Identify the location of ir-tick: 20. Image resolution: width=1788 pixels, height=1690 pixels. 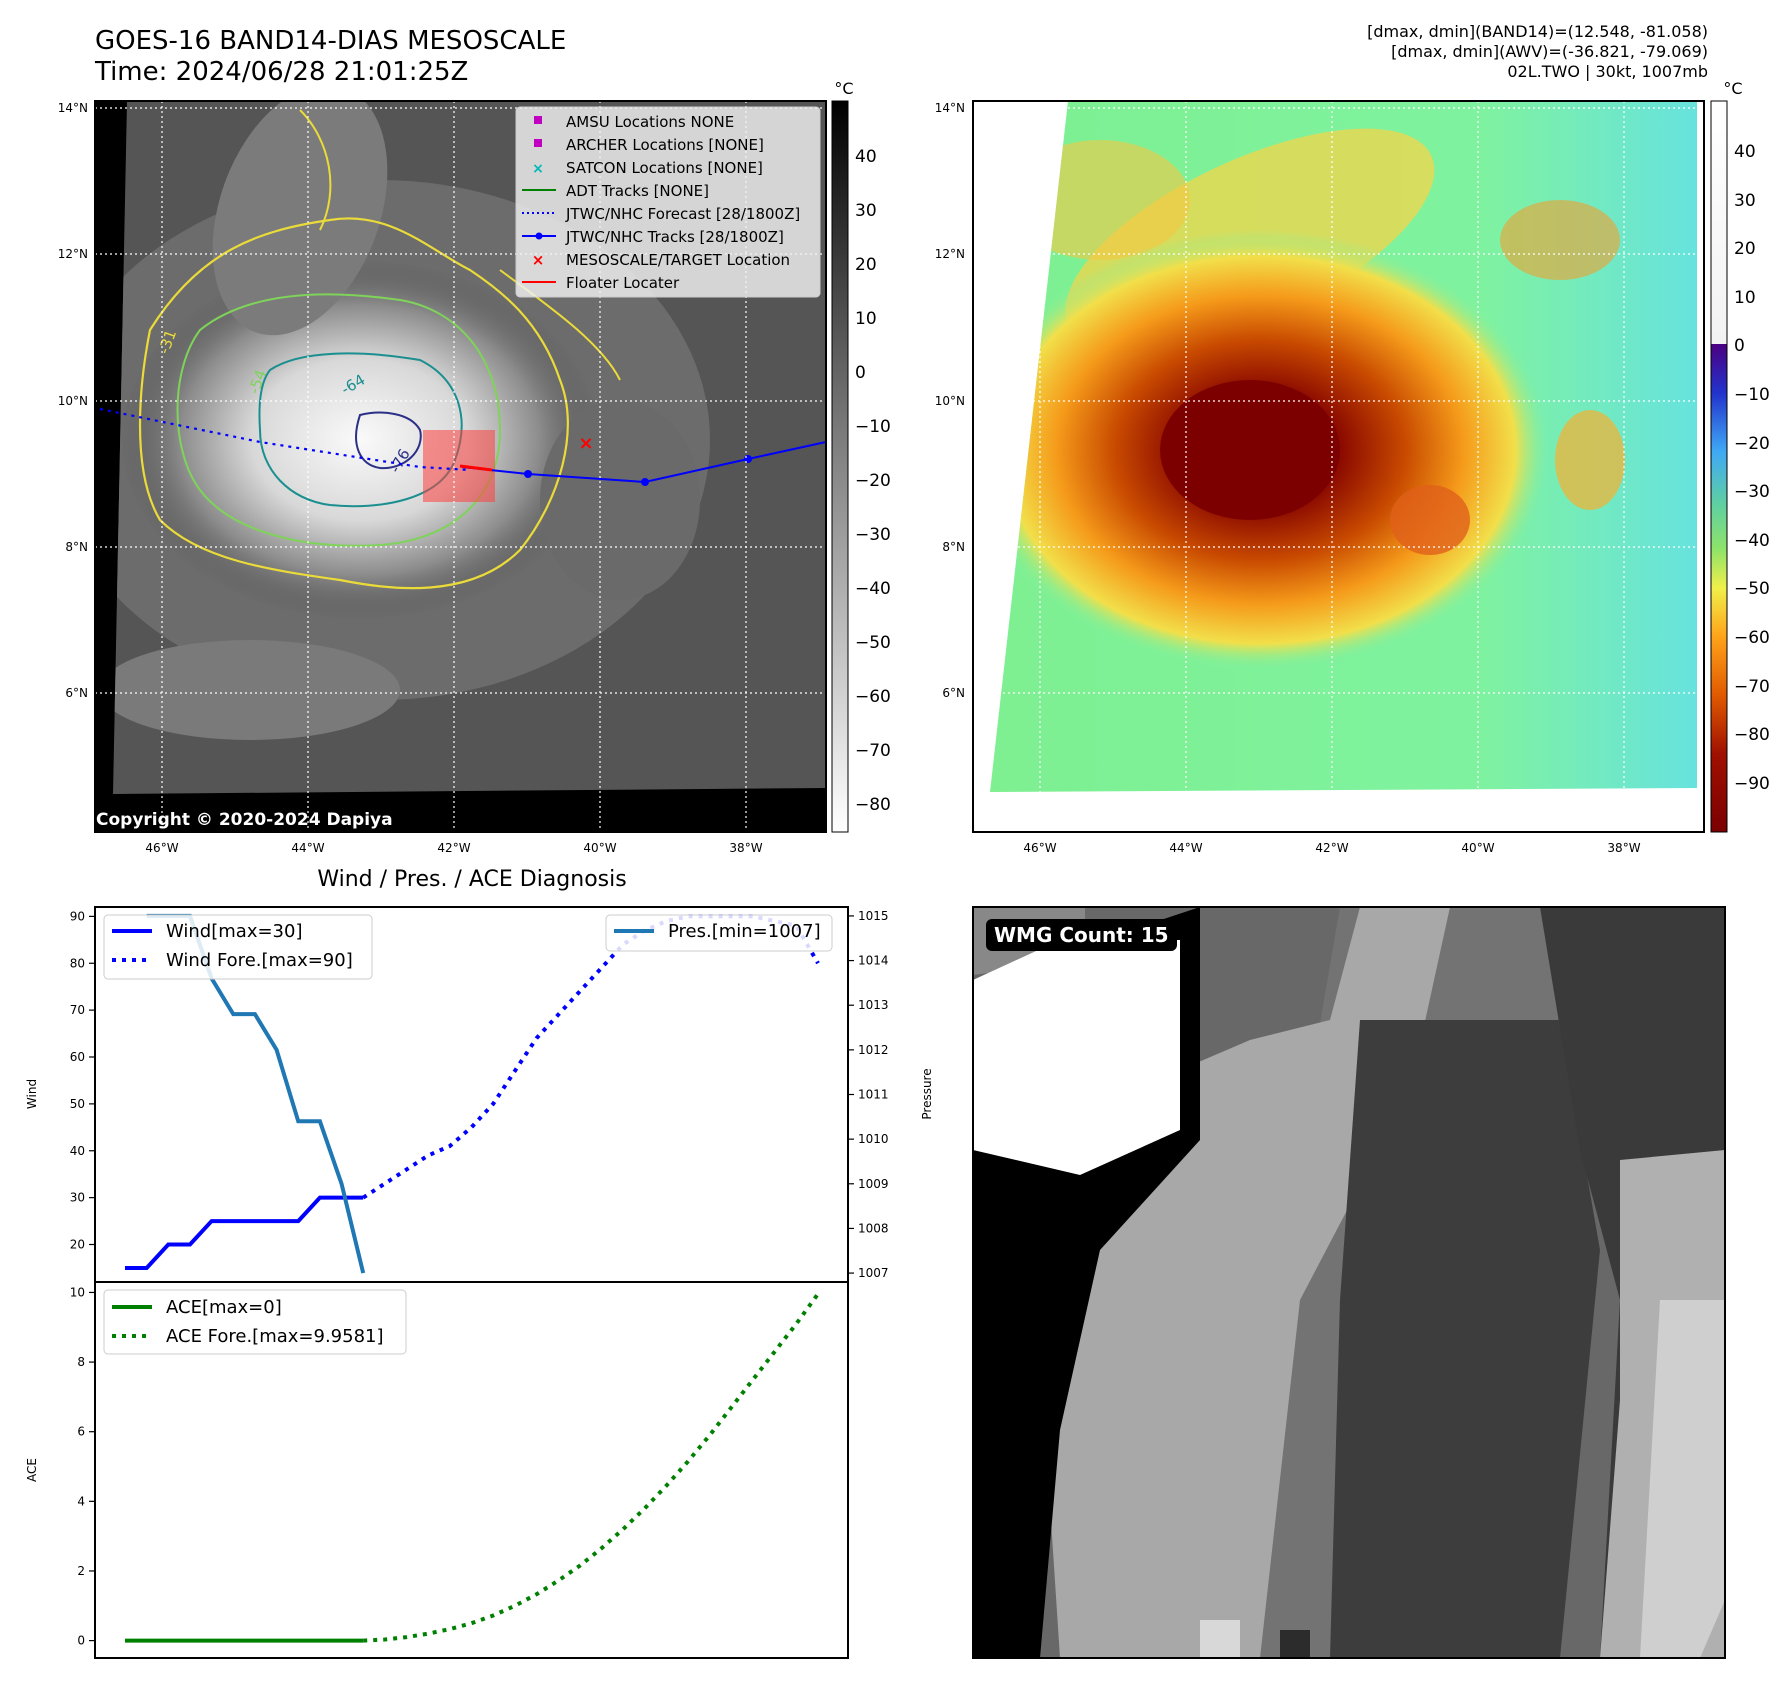
(866, 265).